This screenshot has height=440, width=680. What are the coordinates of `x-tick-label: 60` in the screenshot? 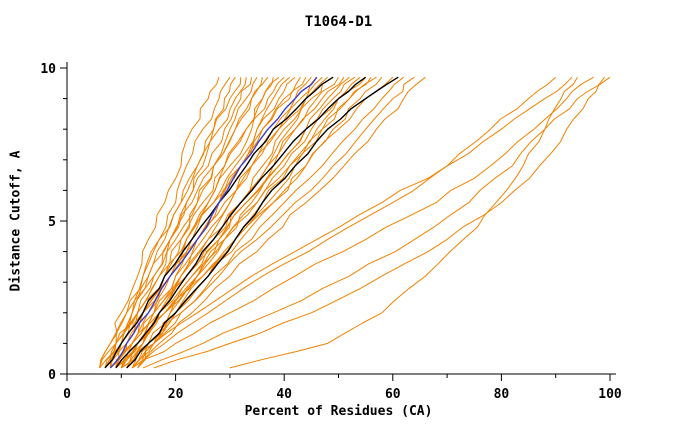 It's located at (393, 394).